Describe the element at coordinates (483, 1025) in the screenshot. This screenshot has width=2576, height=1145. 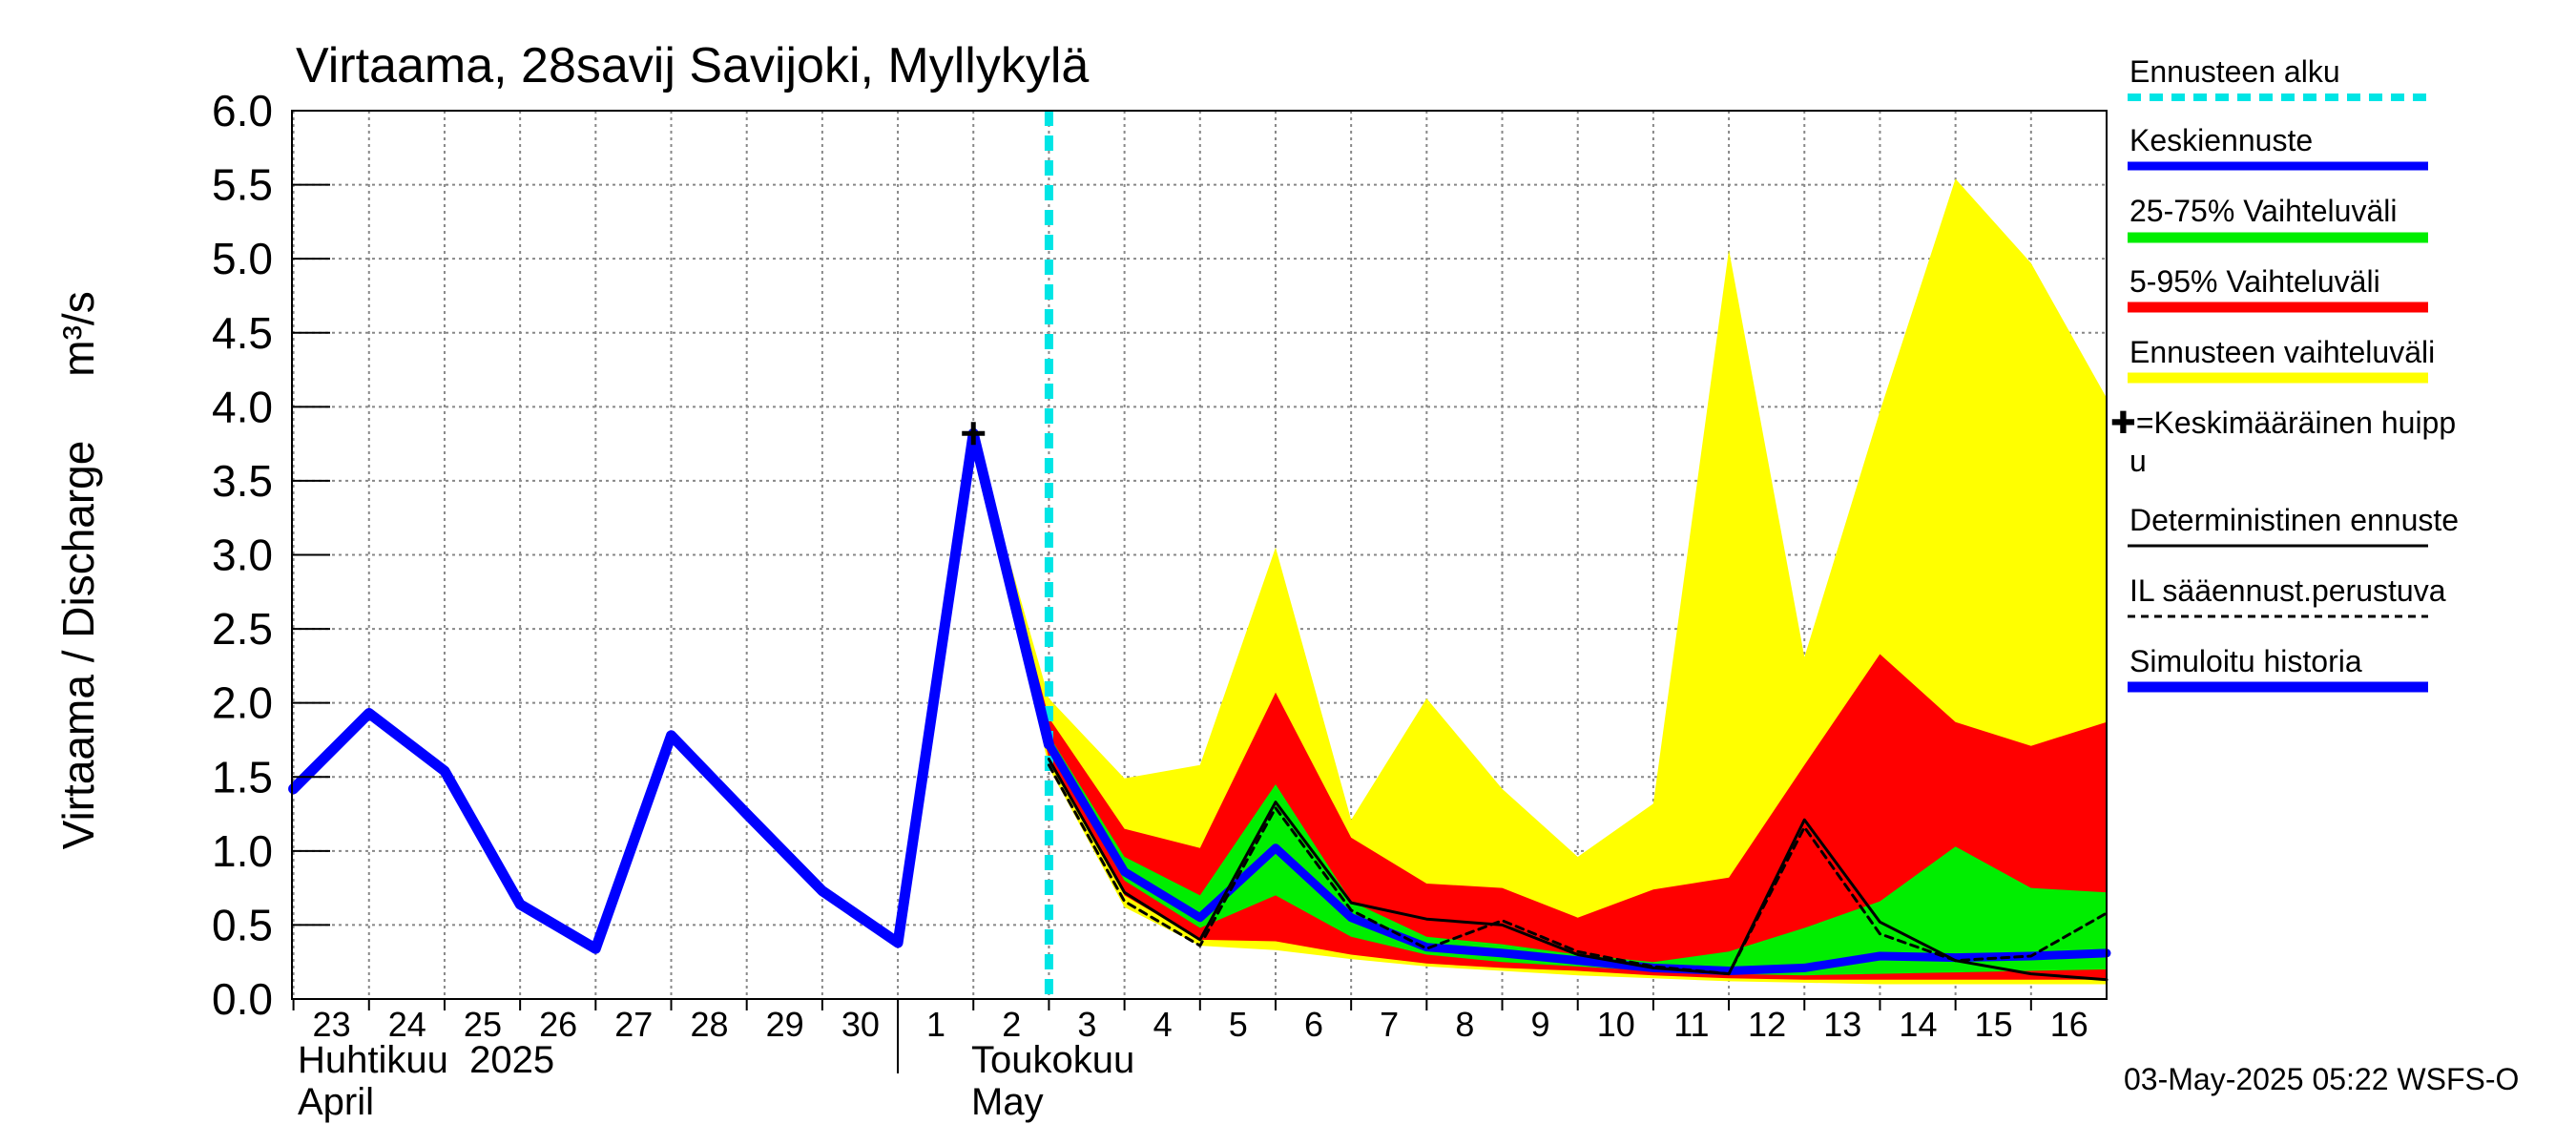
I see `x-tick-label: 25` at that location.